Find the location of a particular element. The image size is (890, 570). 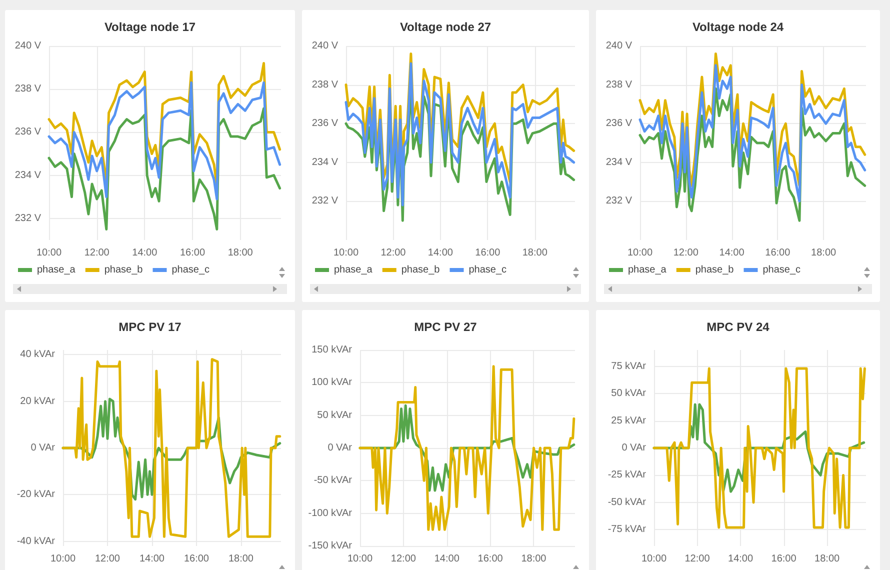

y-tick-label: -75 kVAr is located at coordinates (627, 530).